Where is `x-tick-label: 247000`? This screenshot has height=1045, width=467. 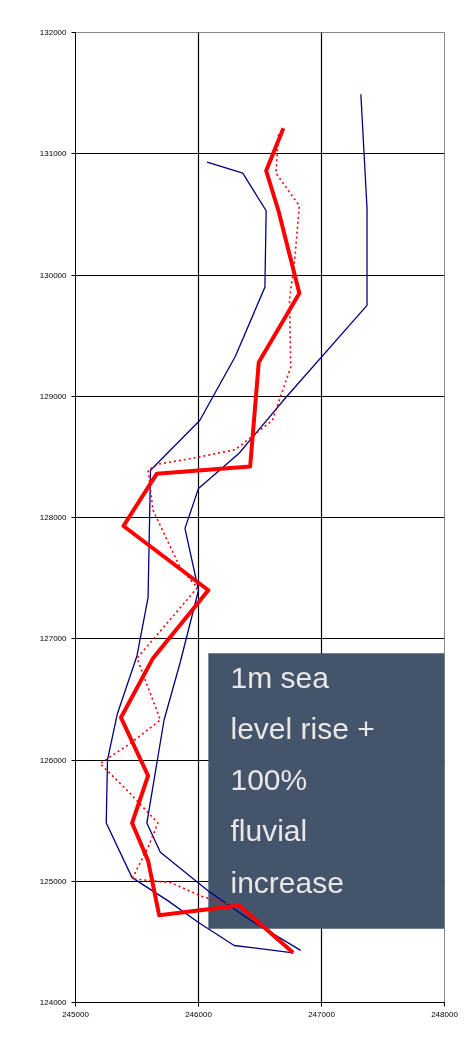 x-tick-label: 247000 is located at coordinates (322, 1014).